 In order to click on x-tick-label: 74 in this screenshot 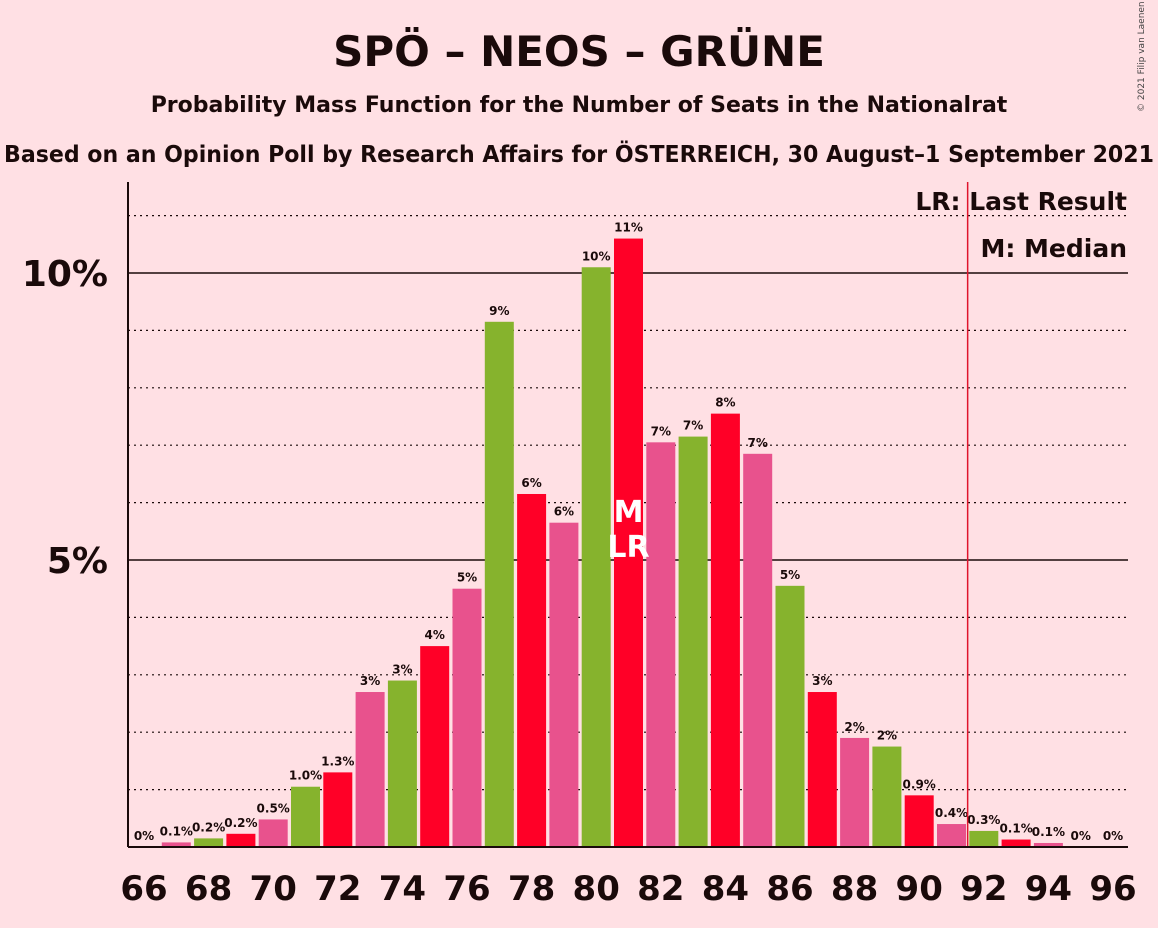, I will do `click(402, 889)`.